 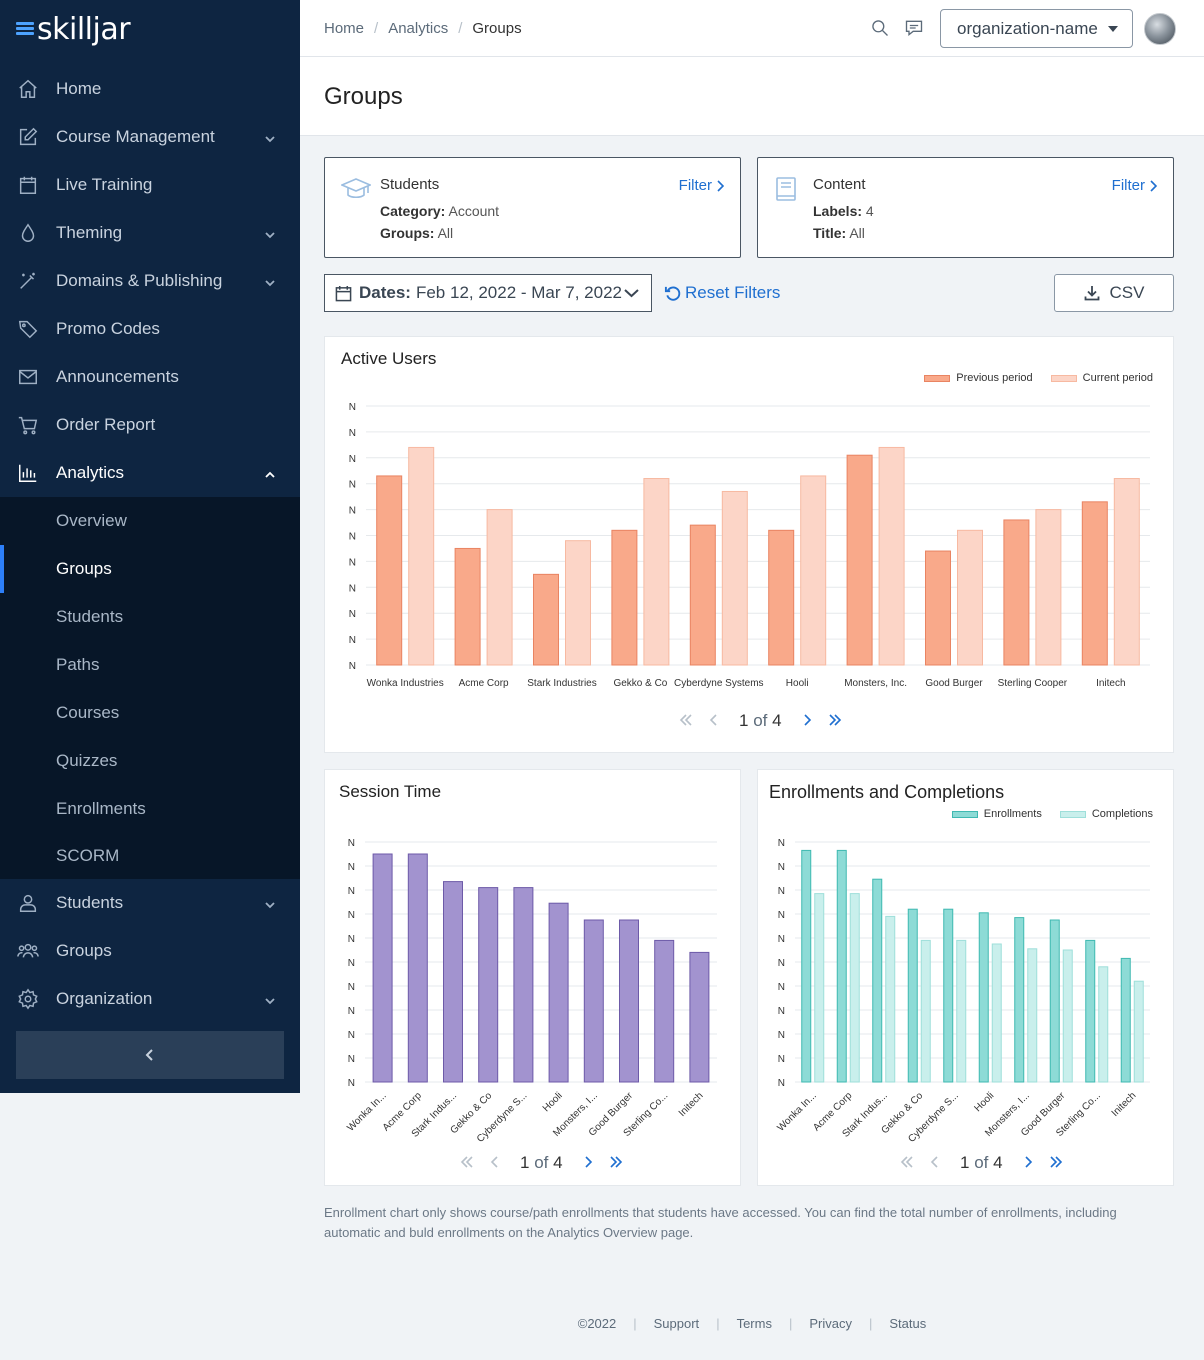 What do you see at coordinates (880, 28) in the screenshot?
I see `search-icon` at bounding box center [880, 28].